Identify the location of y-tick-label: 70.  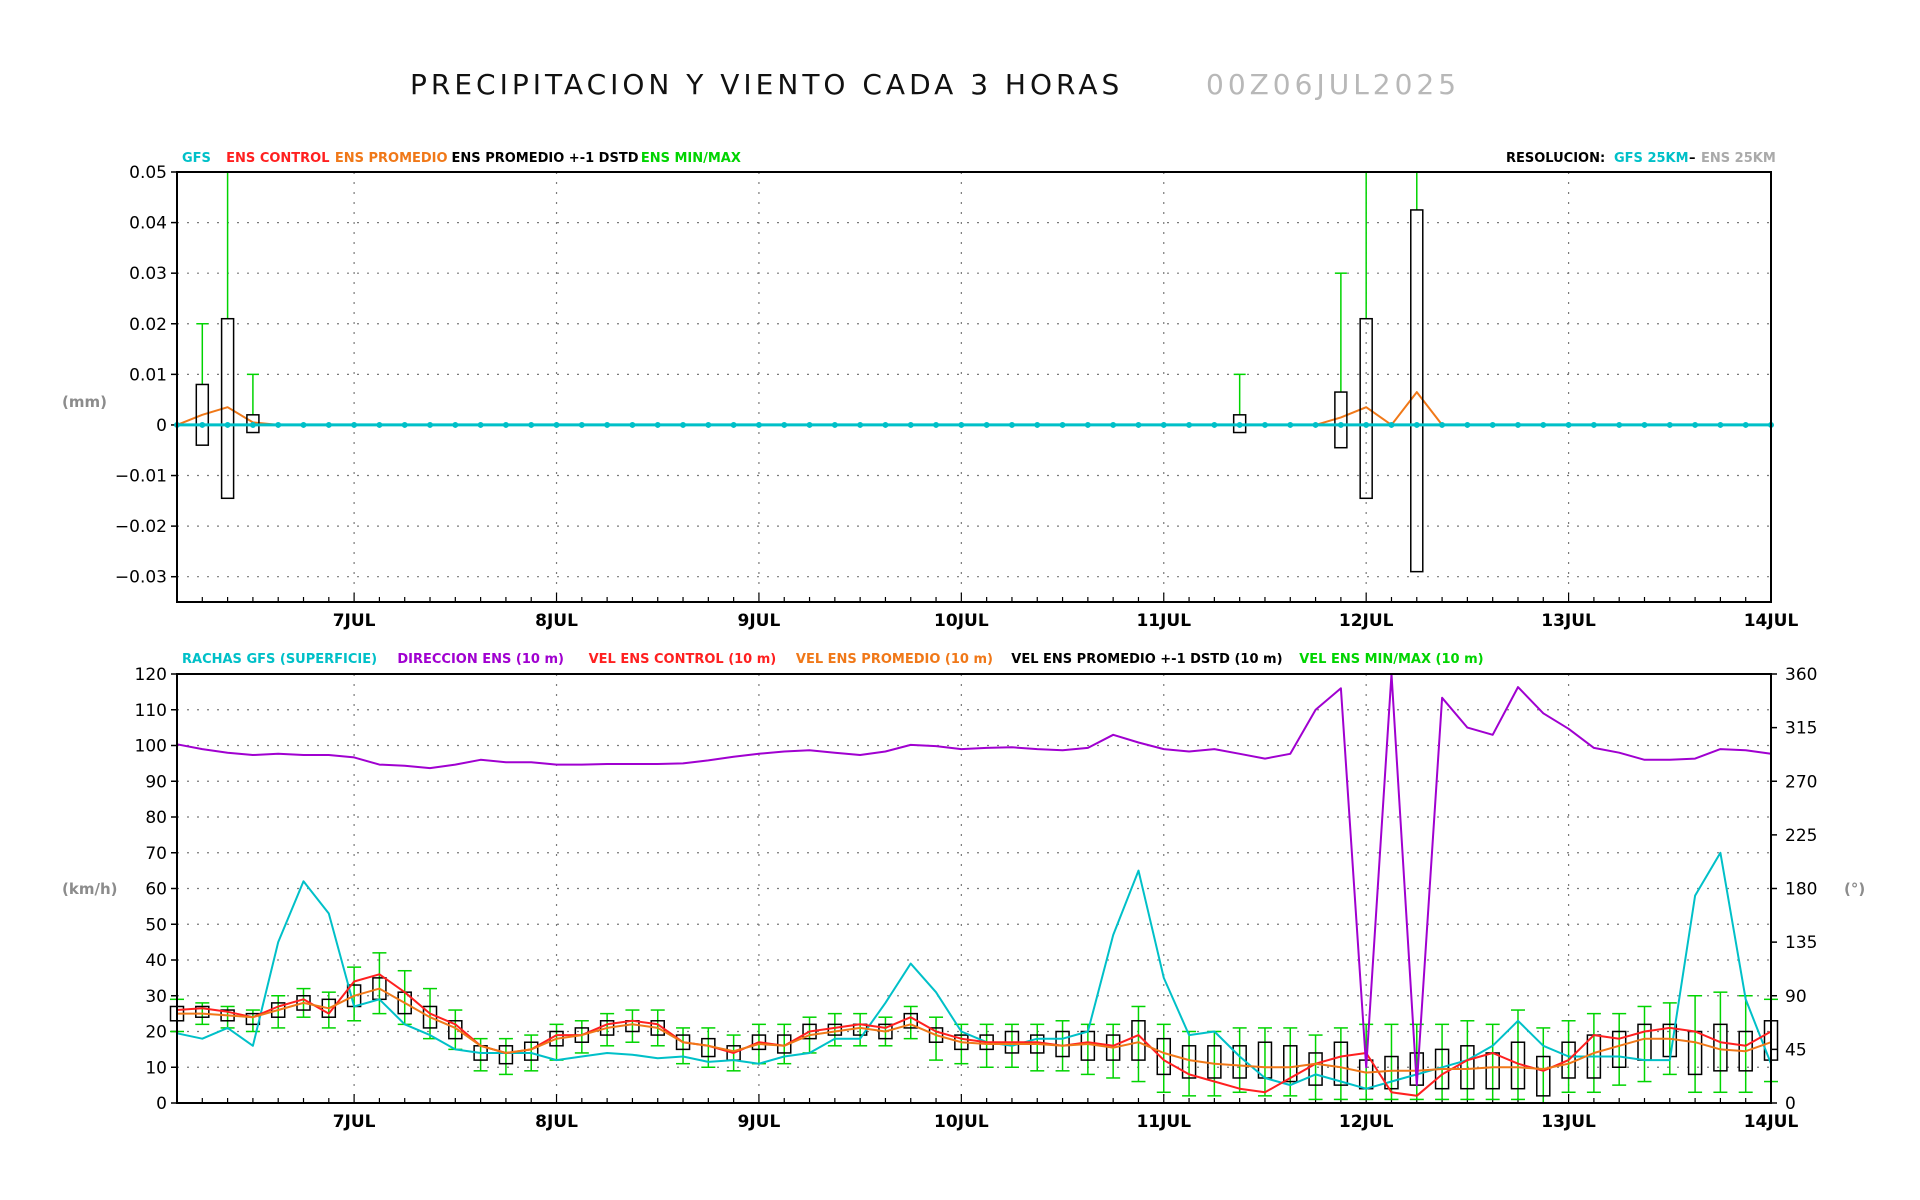
(156, 854).